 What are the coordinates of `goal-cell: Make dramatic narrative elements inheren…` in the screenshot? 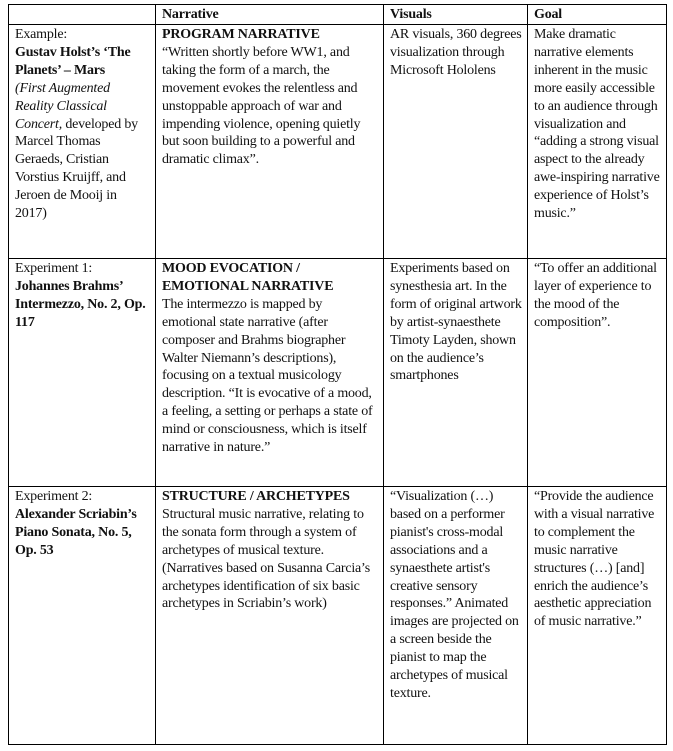 It's located at (597, 141).